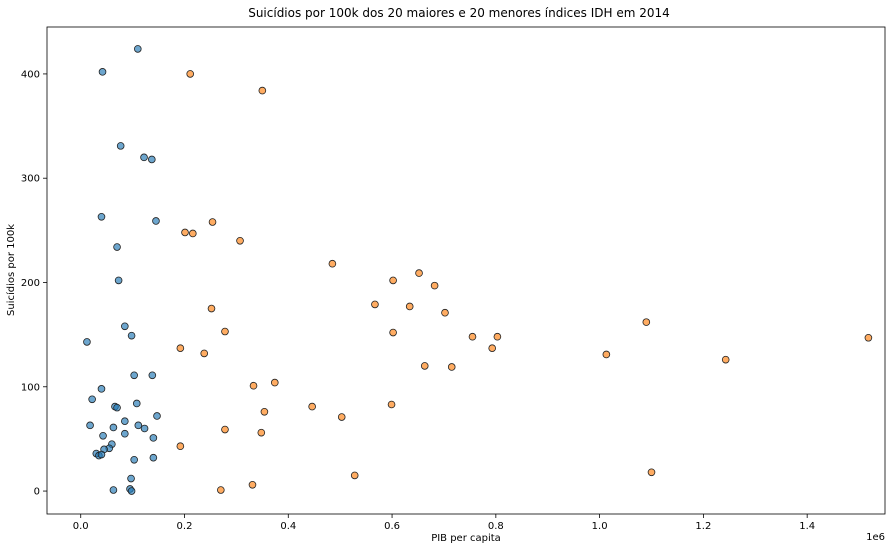 The image size is (891, 550). I want to click on x-tick-label: 0.2, so click(185, 526).